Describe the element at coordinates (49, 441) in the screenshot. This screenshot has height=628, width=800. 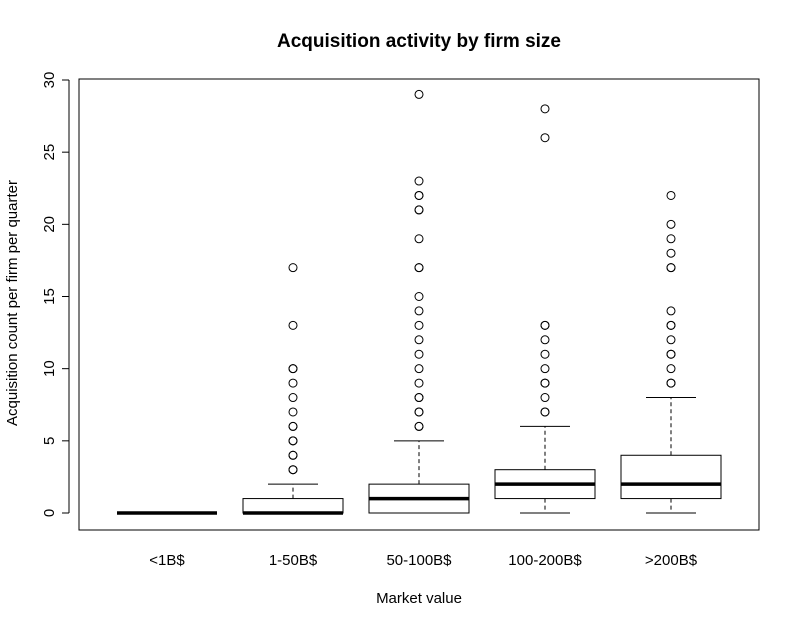
I see `y-tick-label: 5` at that location.